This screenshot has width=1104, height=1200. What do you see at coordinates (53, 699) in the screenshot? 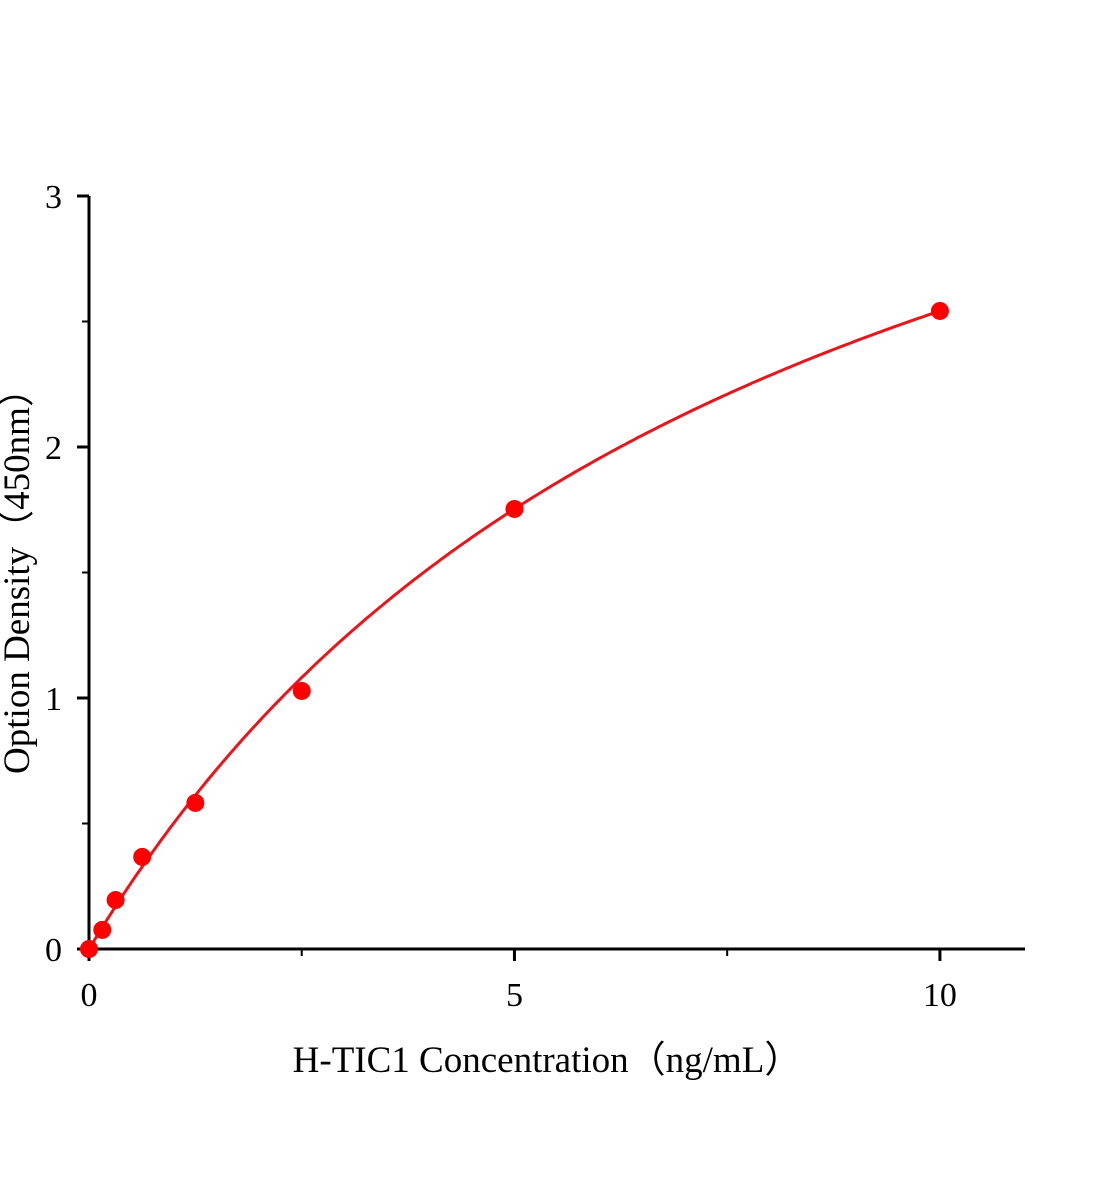
I see `y-tick-label: 1` at bounding box center [53, 699].